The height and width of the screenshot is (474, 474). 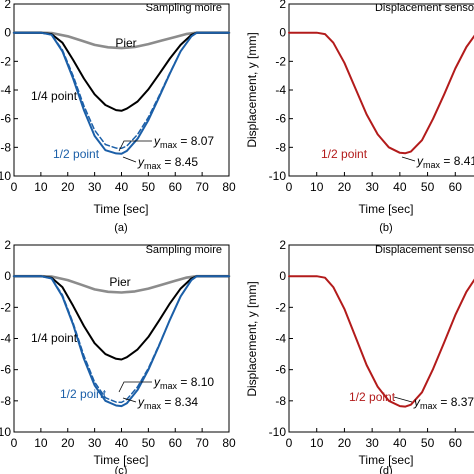 I want to click on x-axis-label-c: Time [sec], so click(x=121, y=460).